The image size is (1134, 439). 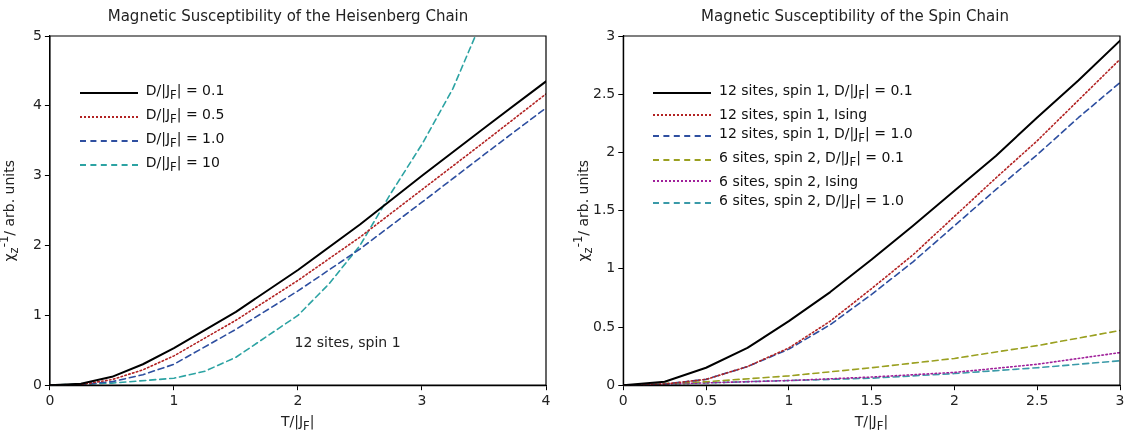 What do you see at coordinates (185, 140) in the screenshot?
I see `legend-label: D/|J$_{F}$| = 1.0` at bounding box center [185, 140].